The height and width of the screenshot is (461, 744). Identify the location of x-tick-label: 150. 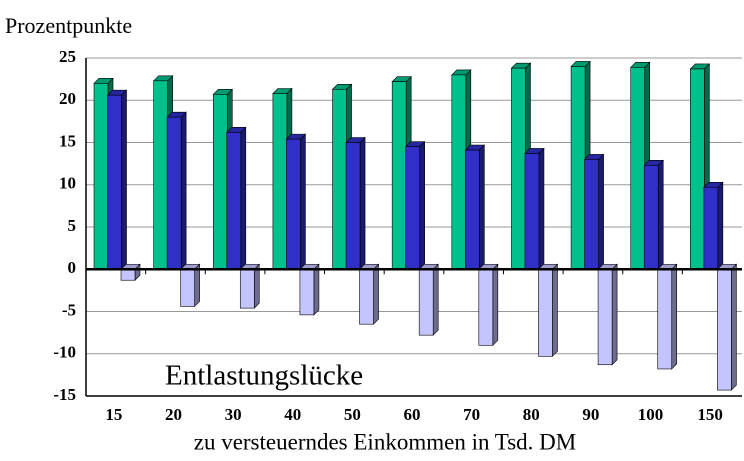
(710, 414).